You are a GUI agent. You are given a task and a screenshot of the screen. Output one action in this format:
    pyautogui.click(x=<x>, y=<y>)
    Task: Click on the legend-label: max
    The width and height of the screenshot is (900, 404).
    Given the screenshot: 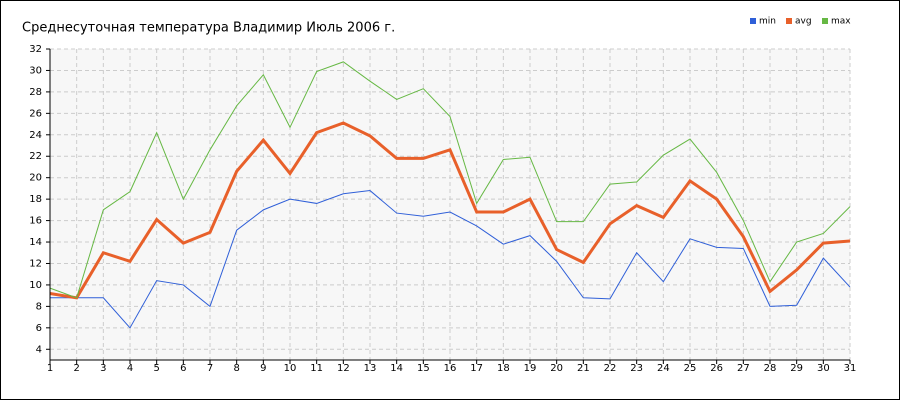 What is the action you would take?
    pyautogui.click(x=841, y=22)
    